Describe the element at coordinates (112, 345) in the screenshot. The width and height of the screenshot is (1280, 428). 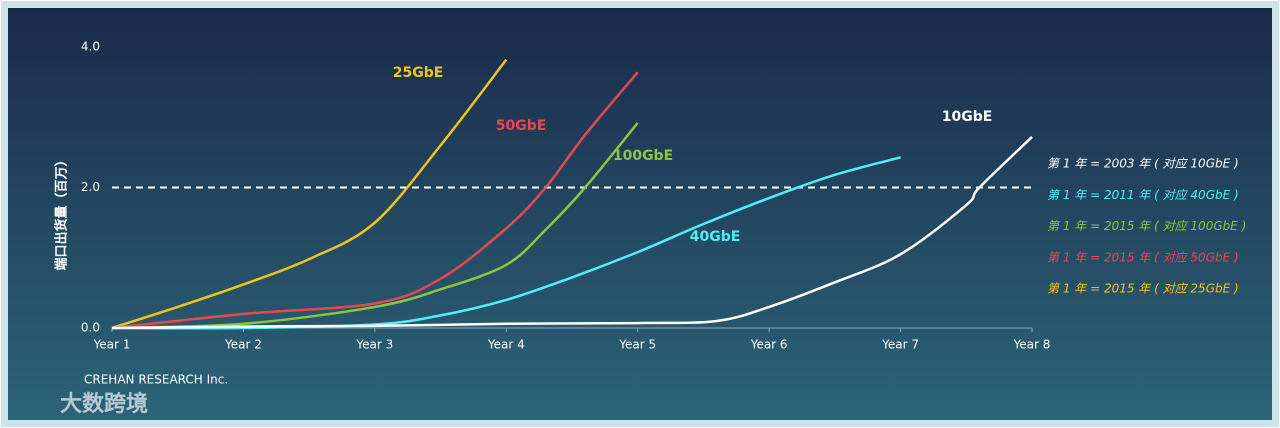
I see `x-tick-label: Year 1` at that location.